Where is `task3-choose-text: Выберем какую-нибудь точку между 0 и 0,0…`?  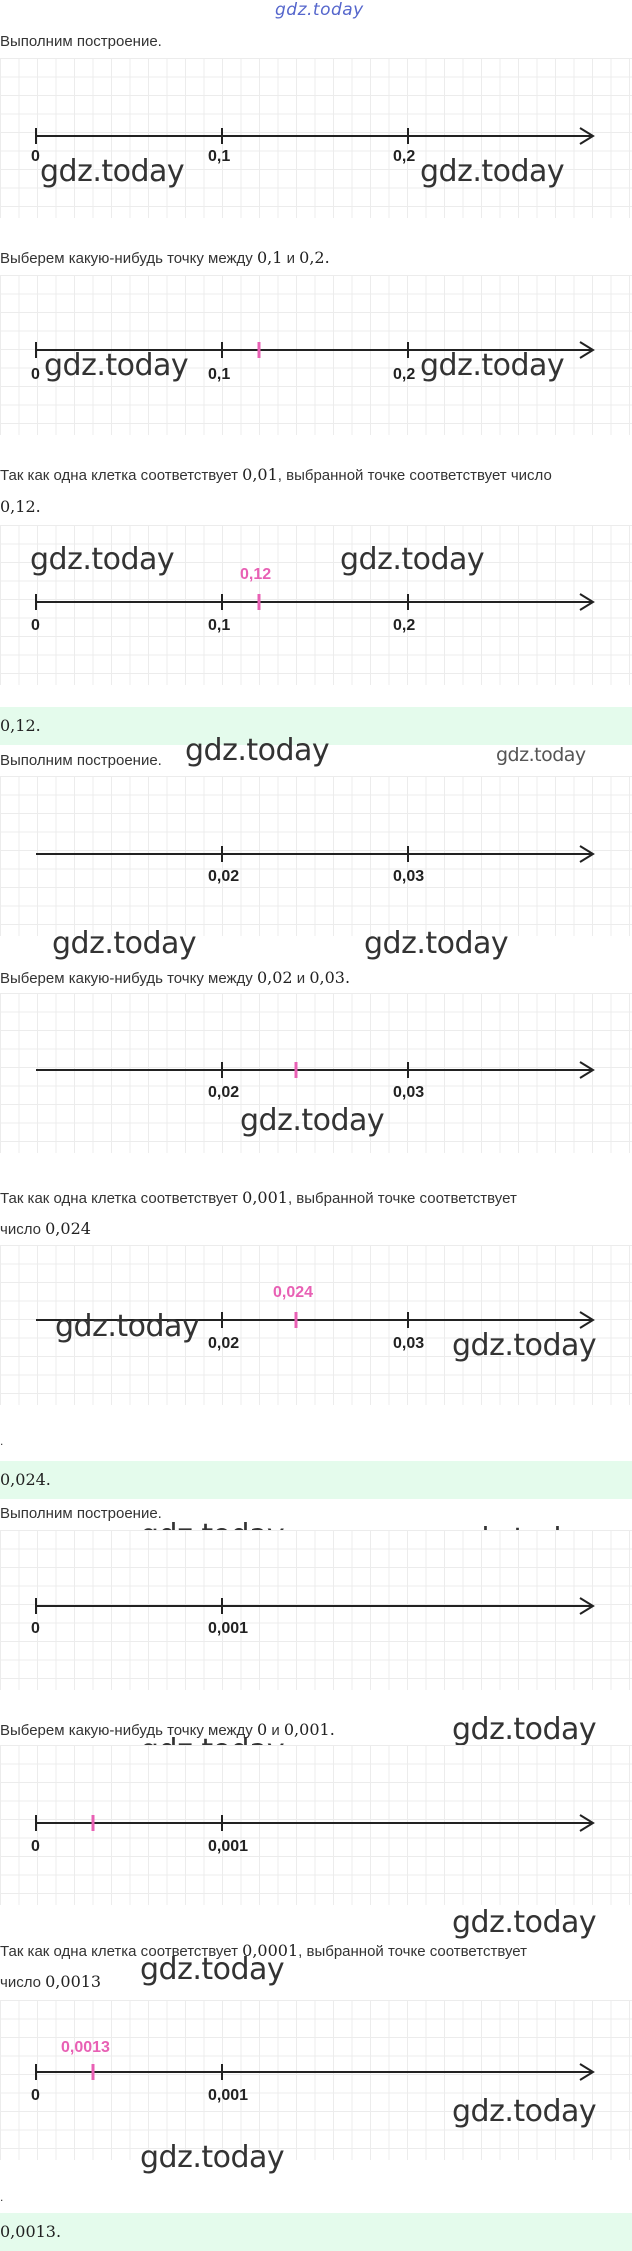
task3-choose-text: Выберем какую-нибудь точку между 0 и 0,0… is located at coordinates (167, 1729).